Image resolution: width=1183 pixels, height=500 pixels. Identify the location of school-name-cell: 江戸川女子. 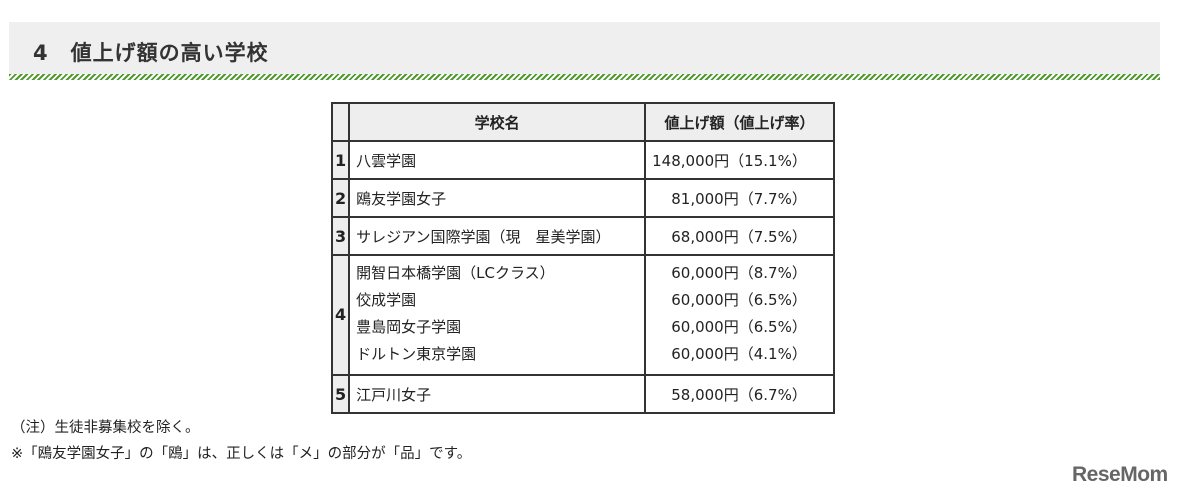
(497, 394).